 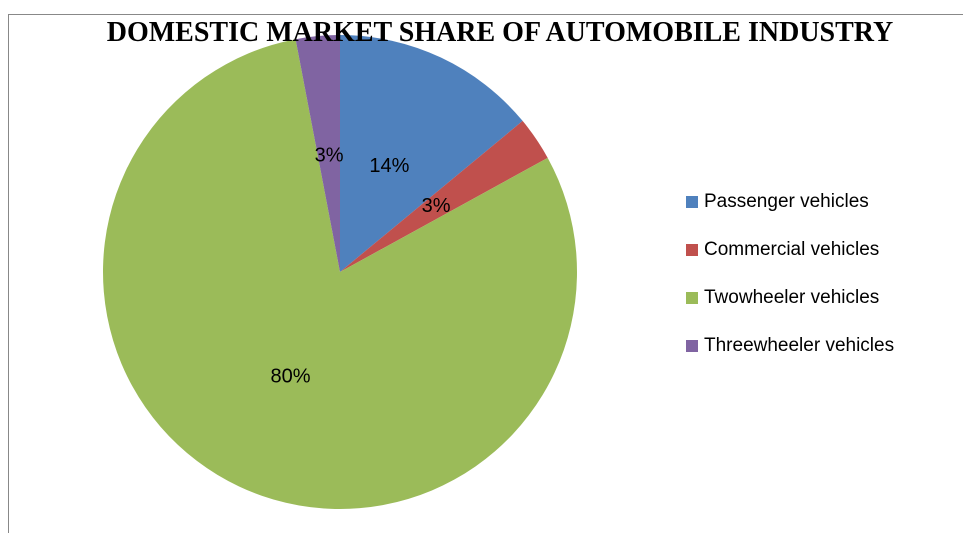 I want to click on legend-label: Passenger vehicles, so click(x=786, y=201).